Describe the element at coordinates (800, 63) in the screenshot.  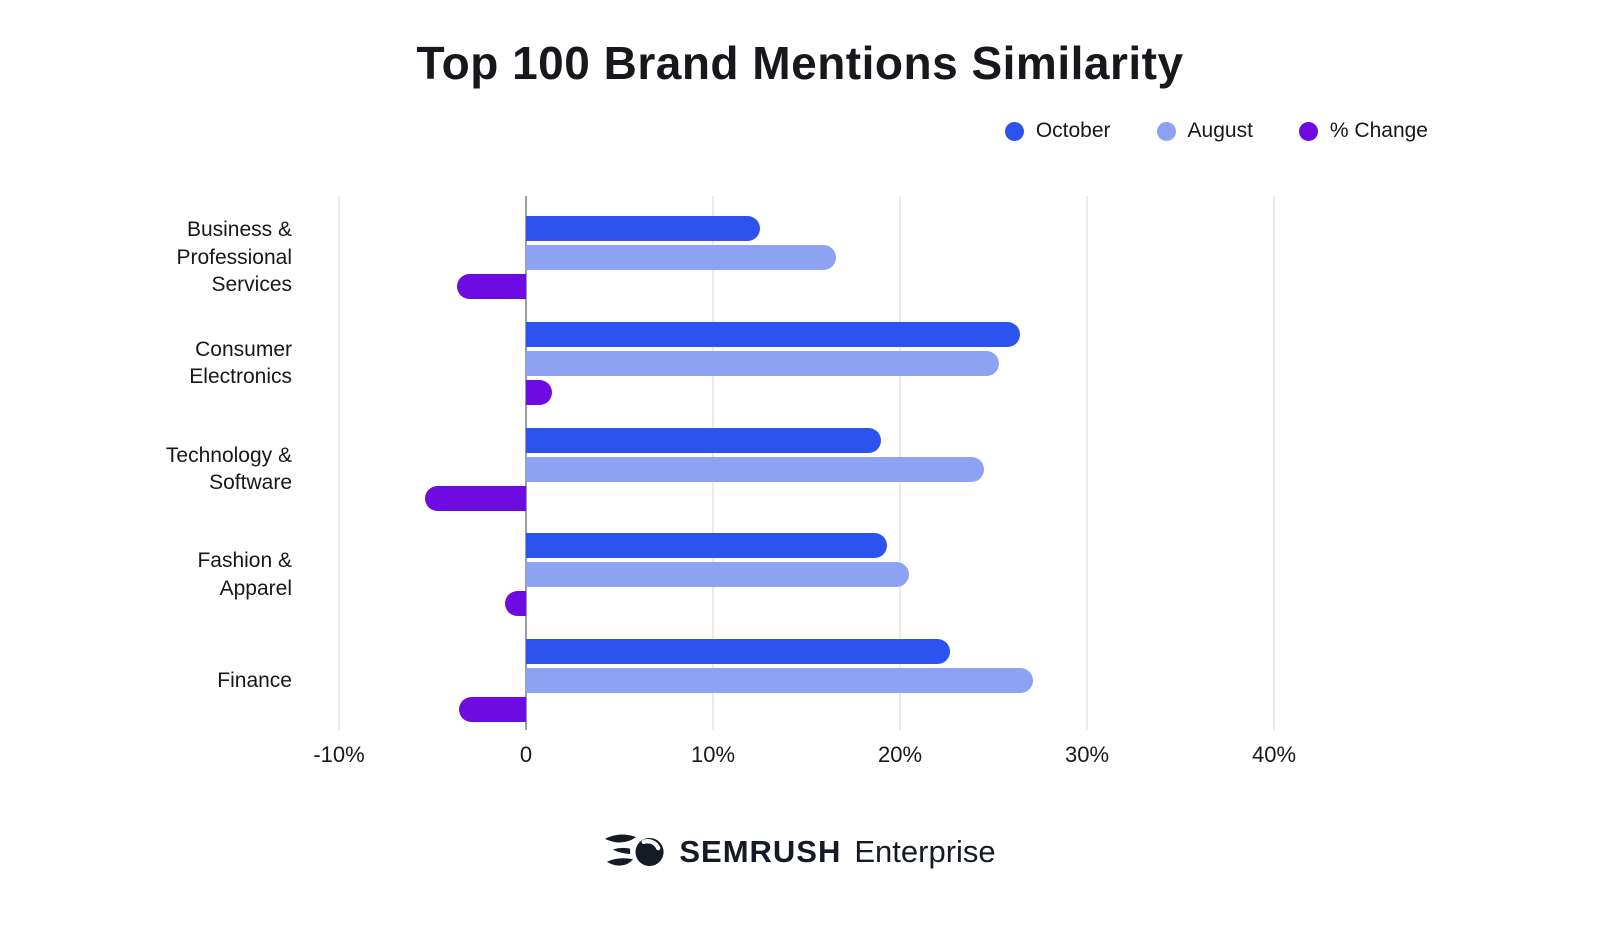
I see `chart-title: Top 100 Brand Mentions Similarity` at that location.